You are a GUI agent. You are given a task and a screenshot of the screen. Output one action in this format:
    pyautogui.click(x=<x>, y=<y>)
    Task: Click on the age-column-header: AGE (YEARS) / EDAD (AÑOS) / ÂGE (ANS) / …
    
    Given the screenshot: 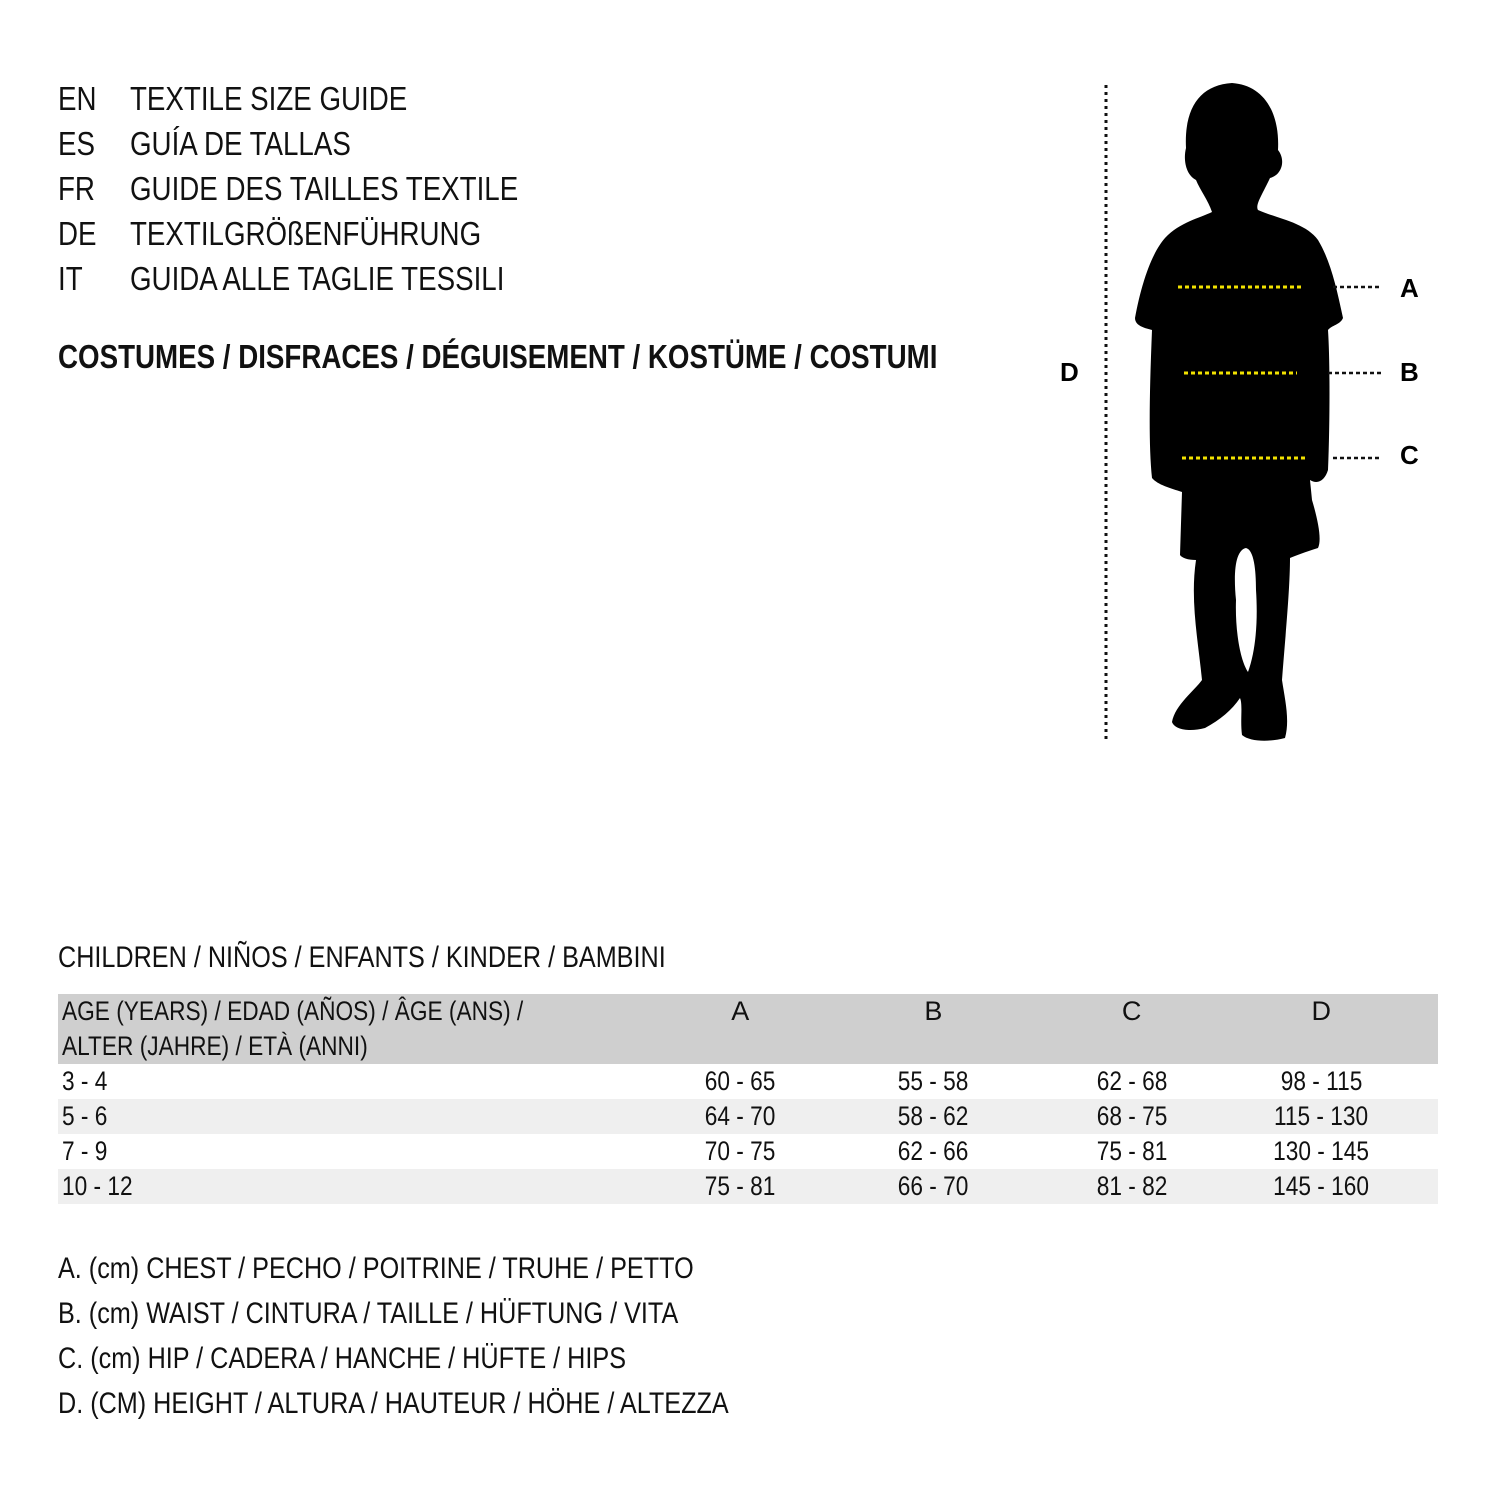 What is the action you would take?
    pyautogui.click(x=293, y=1028)
    